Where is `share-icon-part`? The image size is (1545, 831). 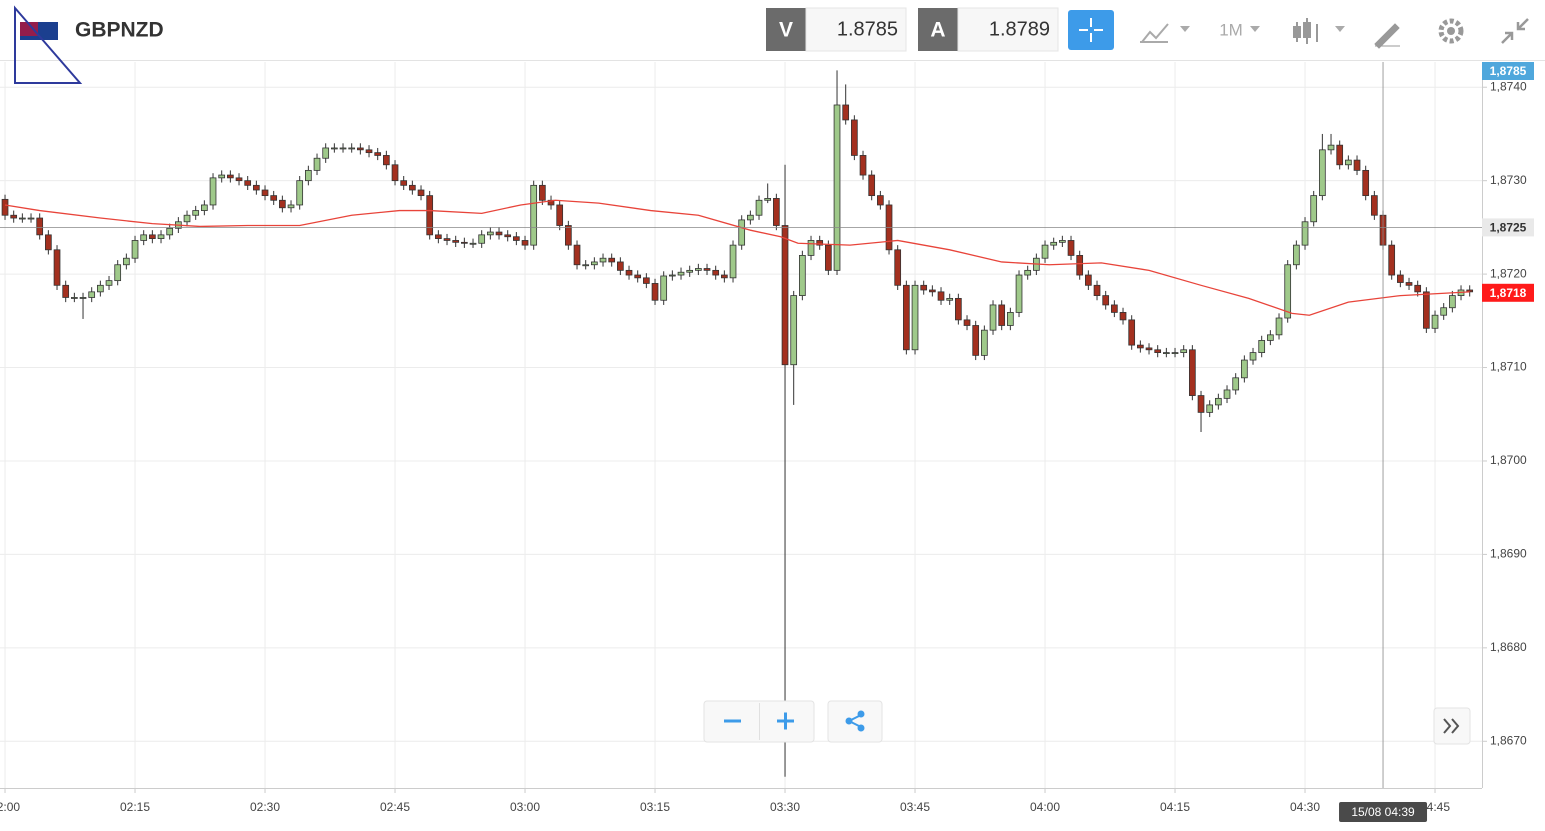 share-icon-part is located at coordinates (861, 714).